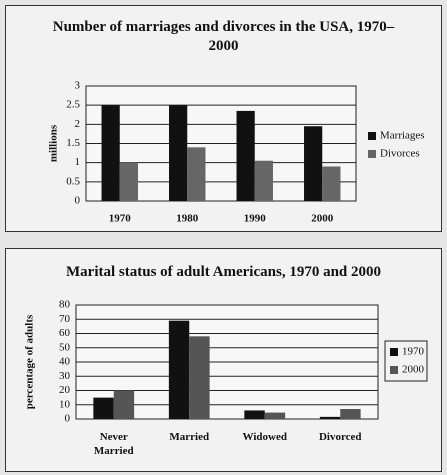  I want to click on x-tick-label: Married, so click(189, 437).